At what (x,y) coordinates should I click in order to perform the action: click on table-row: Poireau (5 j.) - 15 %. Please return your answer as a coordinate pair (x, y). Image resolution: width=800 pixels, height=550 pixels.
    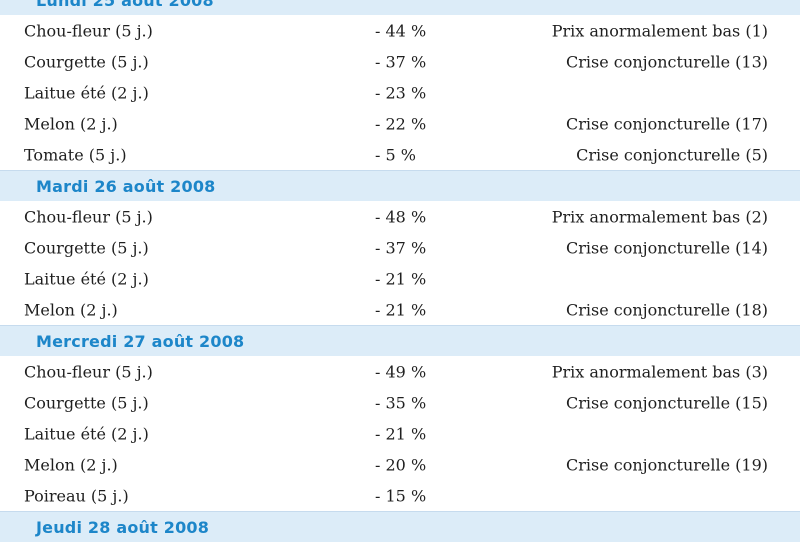
    Looking at the image, I should click on (400, 495).